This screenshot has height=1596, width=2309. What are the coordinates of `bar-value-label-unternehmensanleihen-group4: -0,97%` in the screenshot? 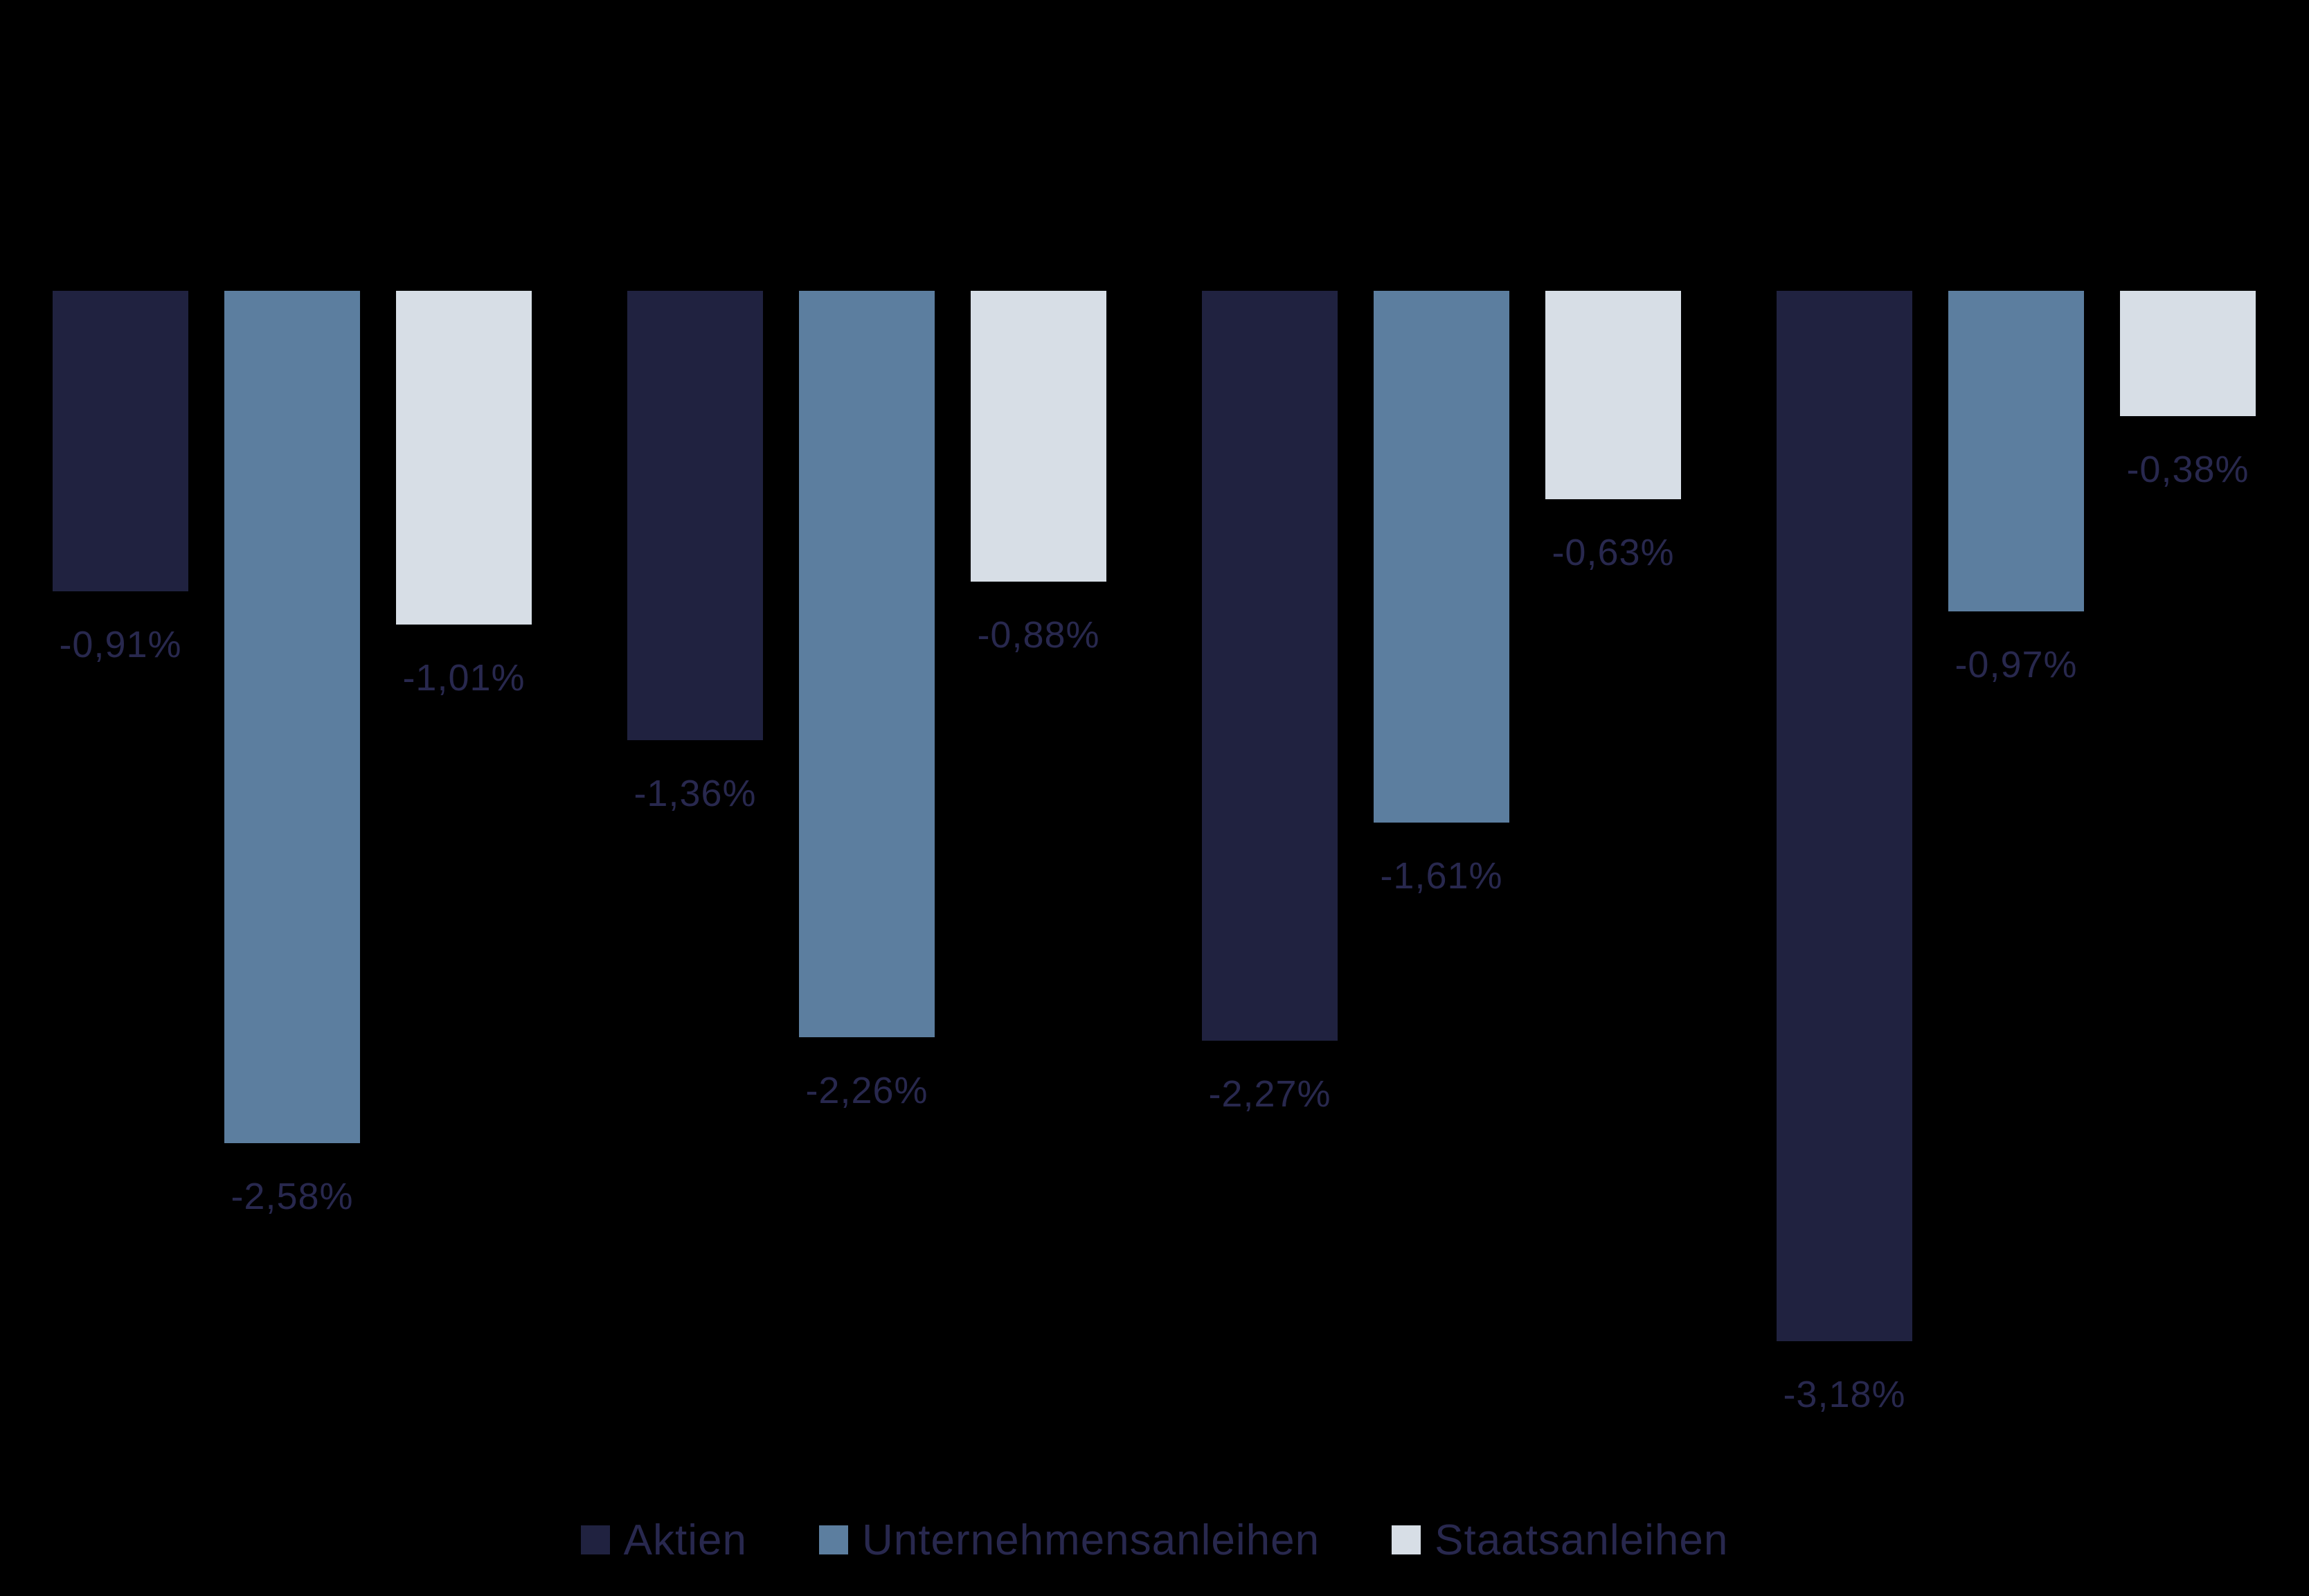 It's located at (2016, 664).